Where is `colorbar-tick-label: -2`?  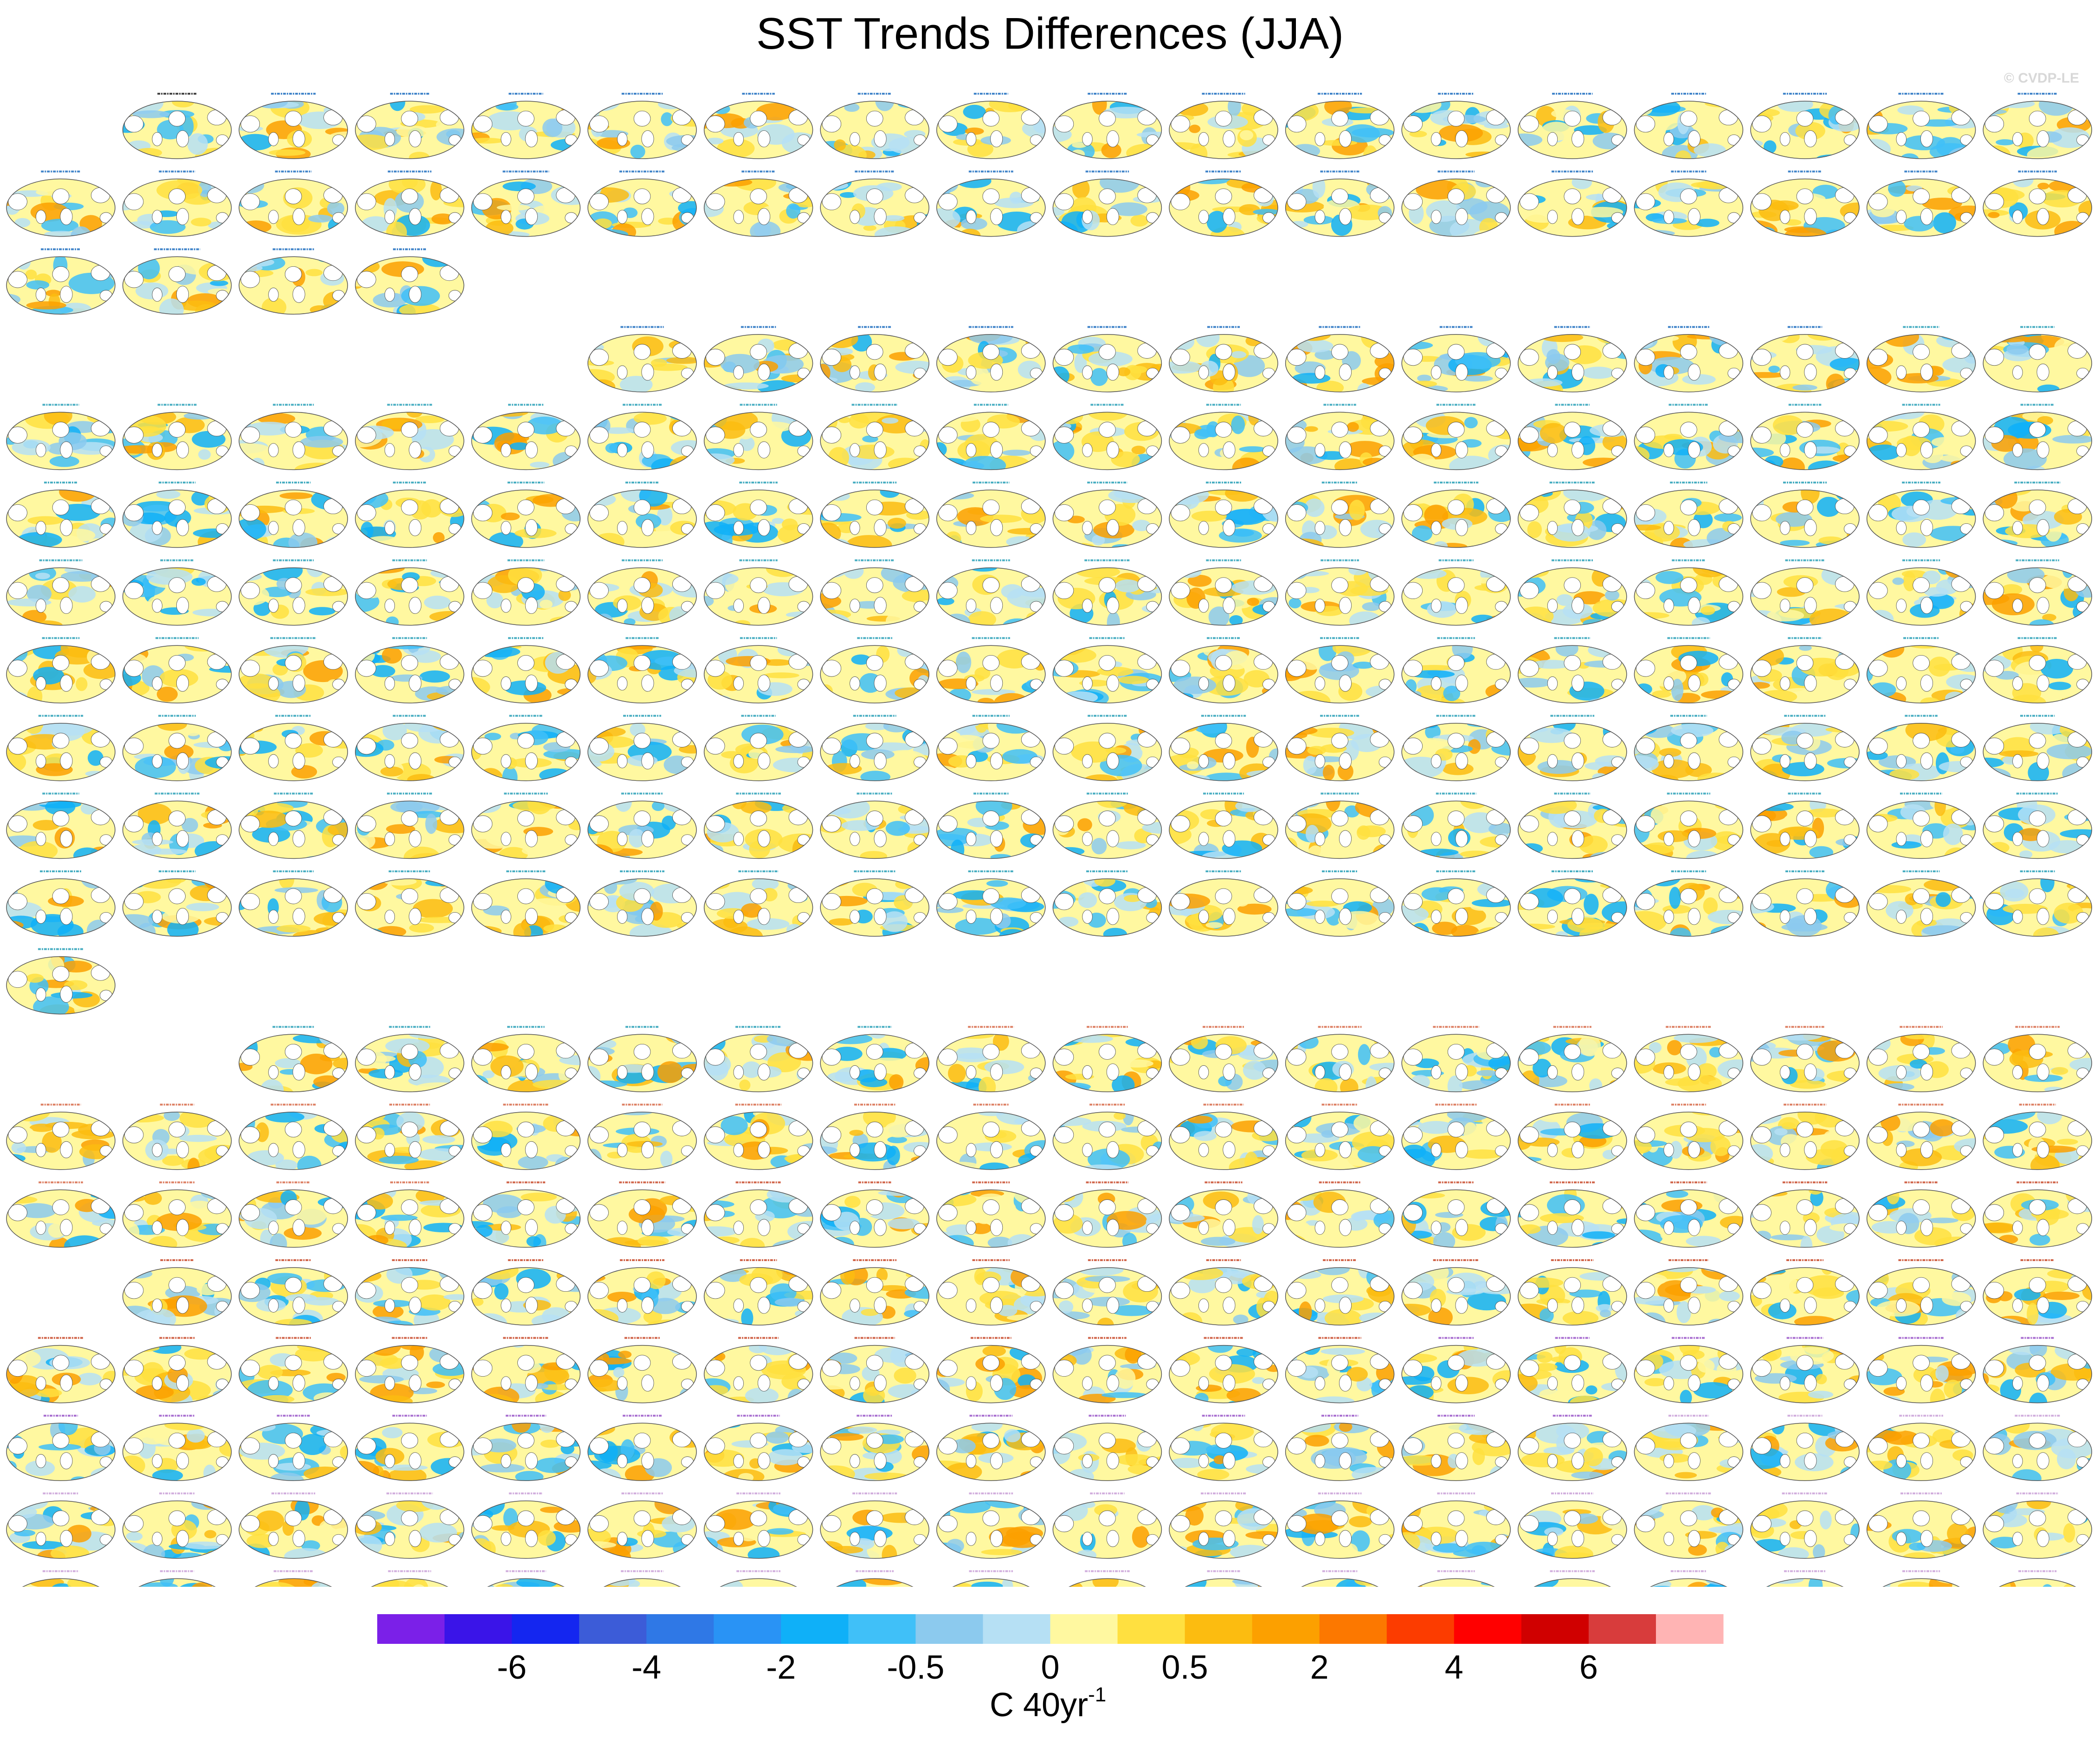 colorbar-tick-label: -2 is located at coordinates (781, 1667).